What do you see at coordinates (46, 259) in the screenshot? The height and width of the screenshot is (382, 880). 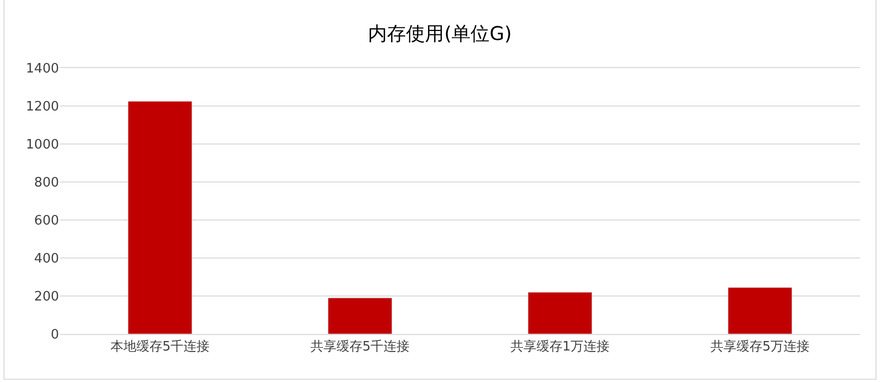 I see `y-tick-label: 400` at bounding box center [46, 259].